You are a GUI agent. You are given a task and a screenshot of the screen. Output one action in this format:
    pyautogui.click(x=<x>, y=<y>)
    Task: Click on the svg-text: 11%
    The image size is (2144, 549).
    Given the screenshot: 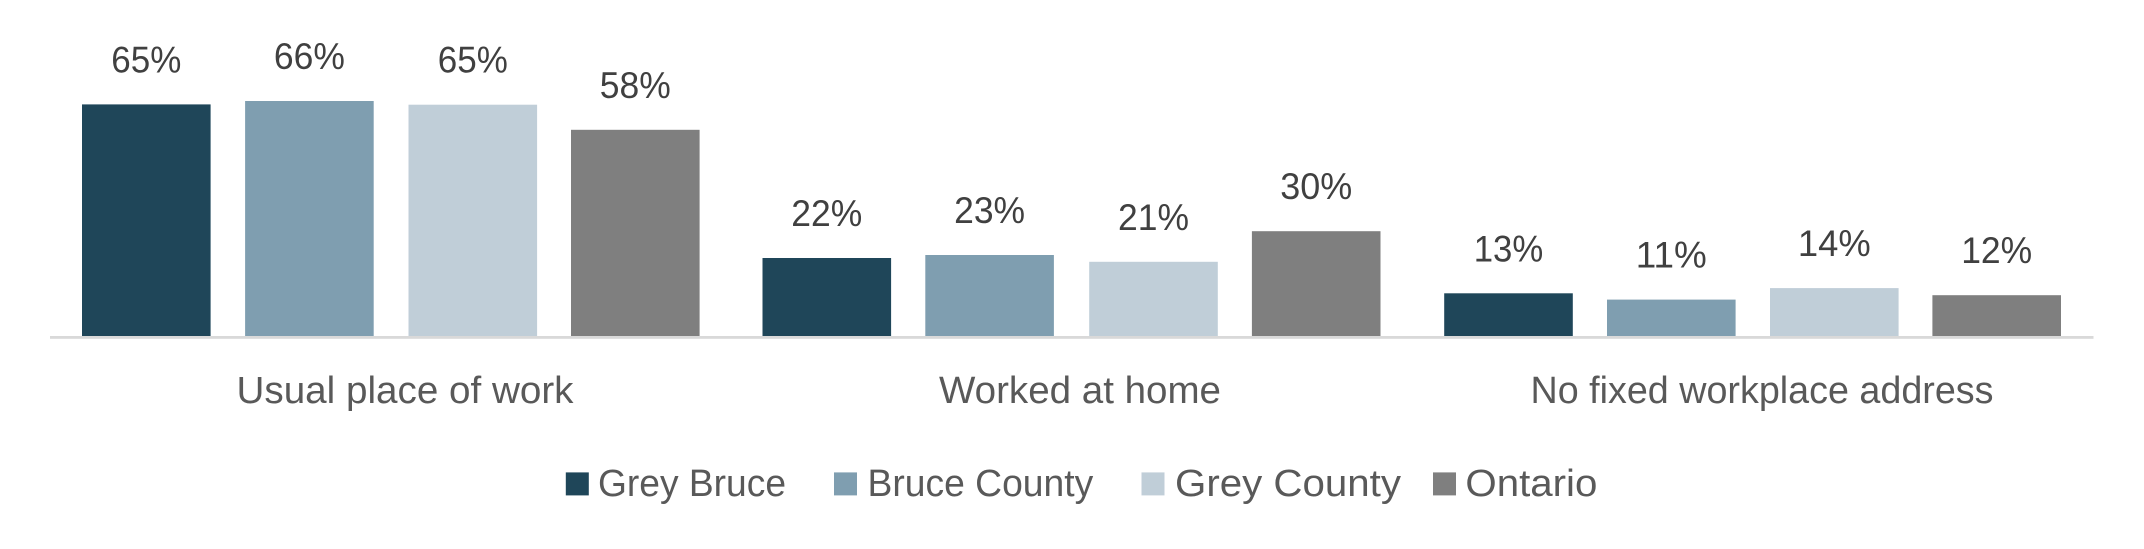 What is the action you would take?
    pyautogui.click(x=1671, y=255)
    